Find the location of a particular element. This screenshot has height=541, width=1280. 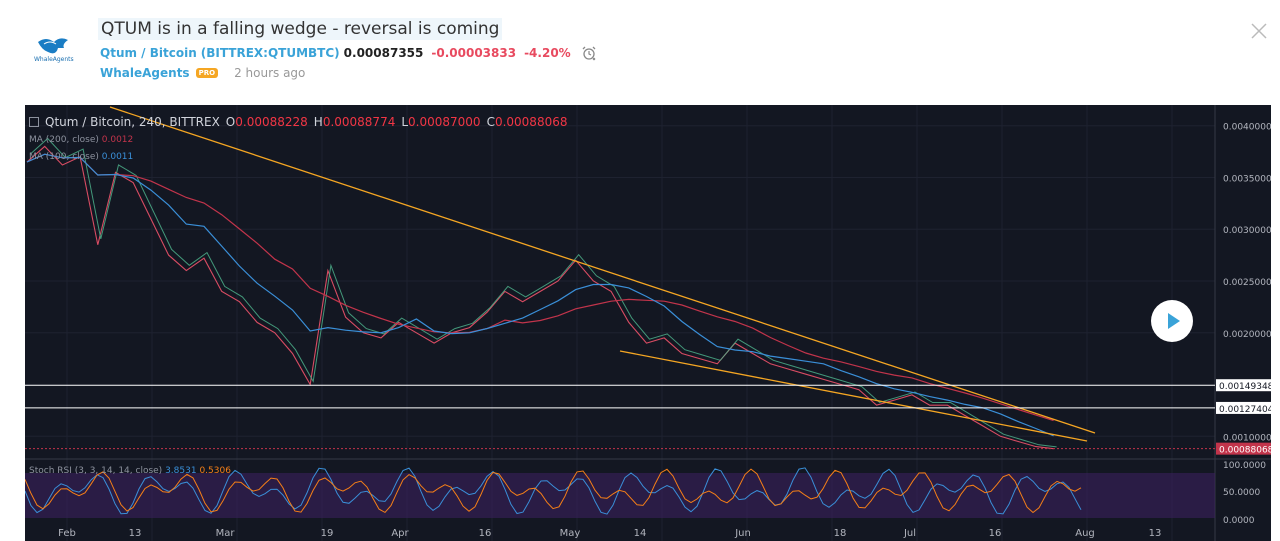

author-link: WhaleAgents is located at coordinates (145, 73).